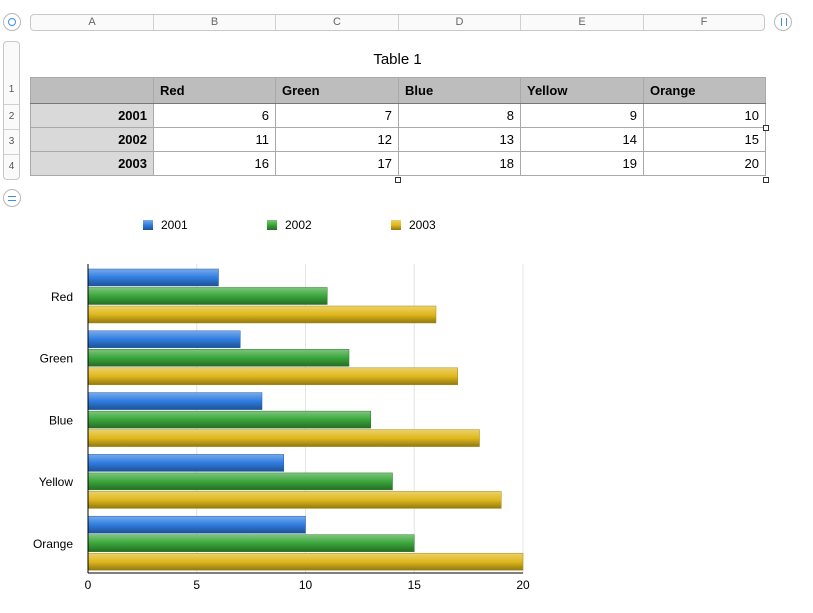 The width and height of the screenshot is (813, 613). Describe the element at coordinates (11, 141) in the screenshot. I see `row-header-3: 3` at that location.